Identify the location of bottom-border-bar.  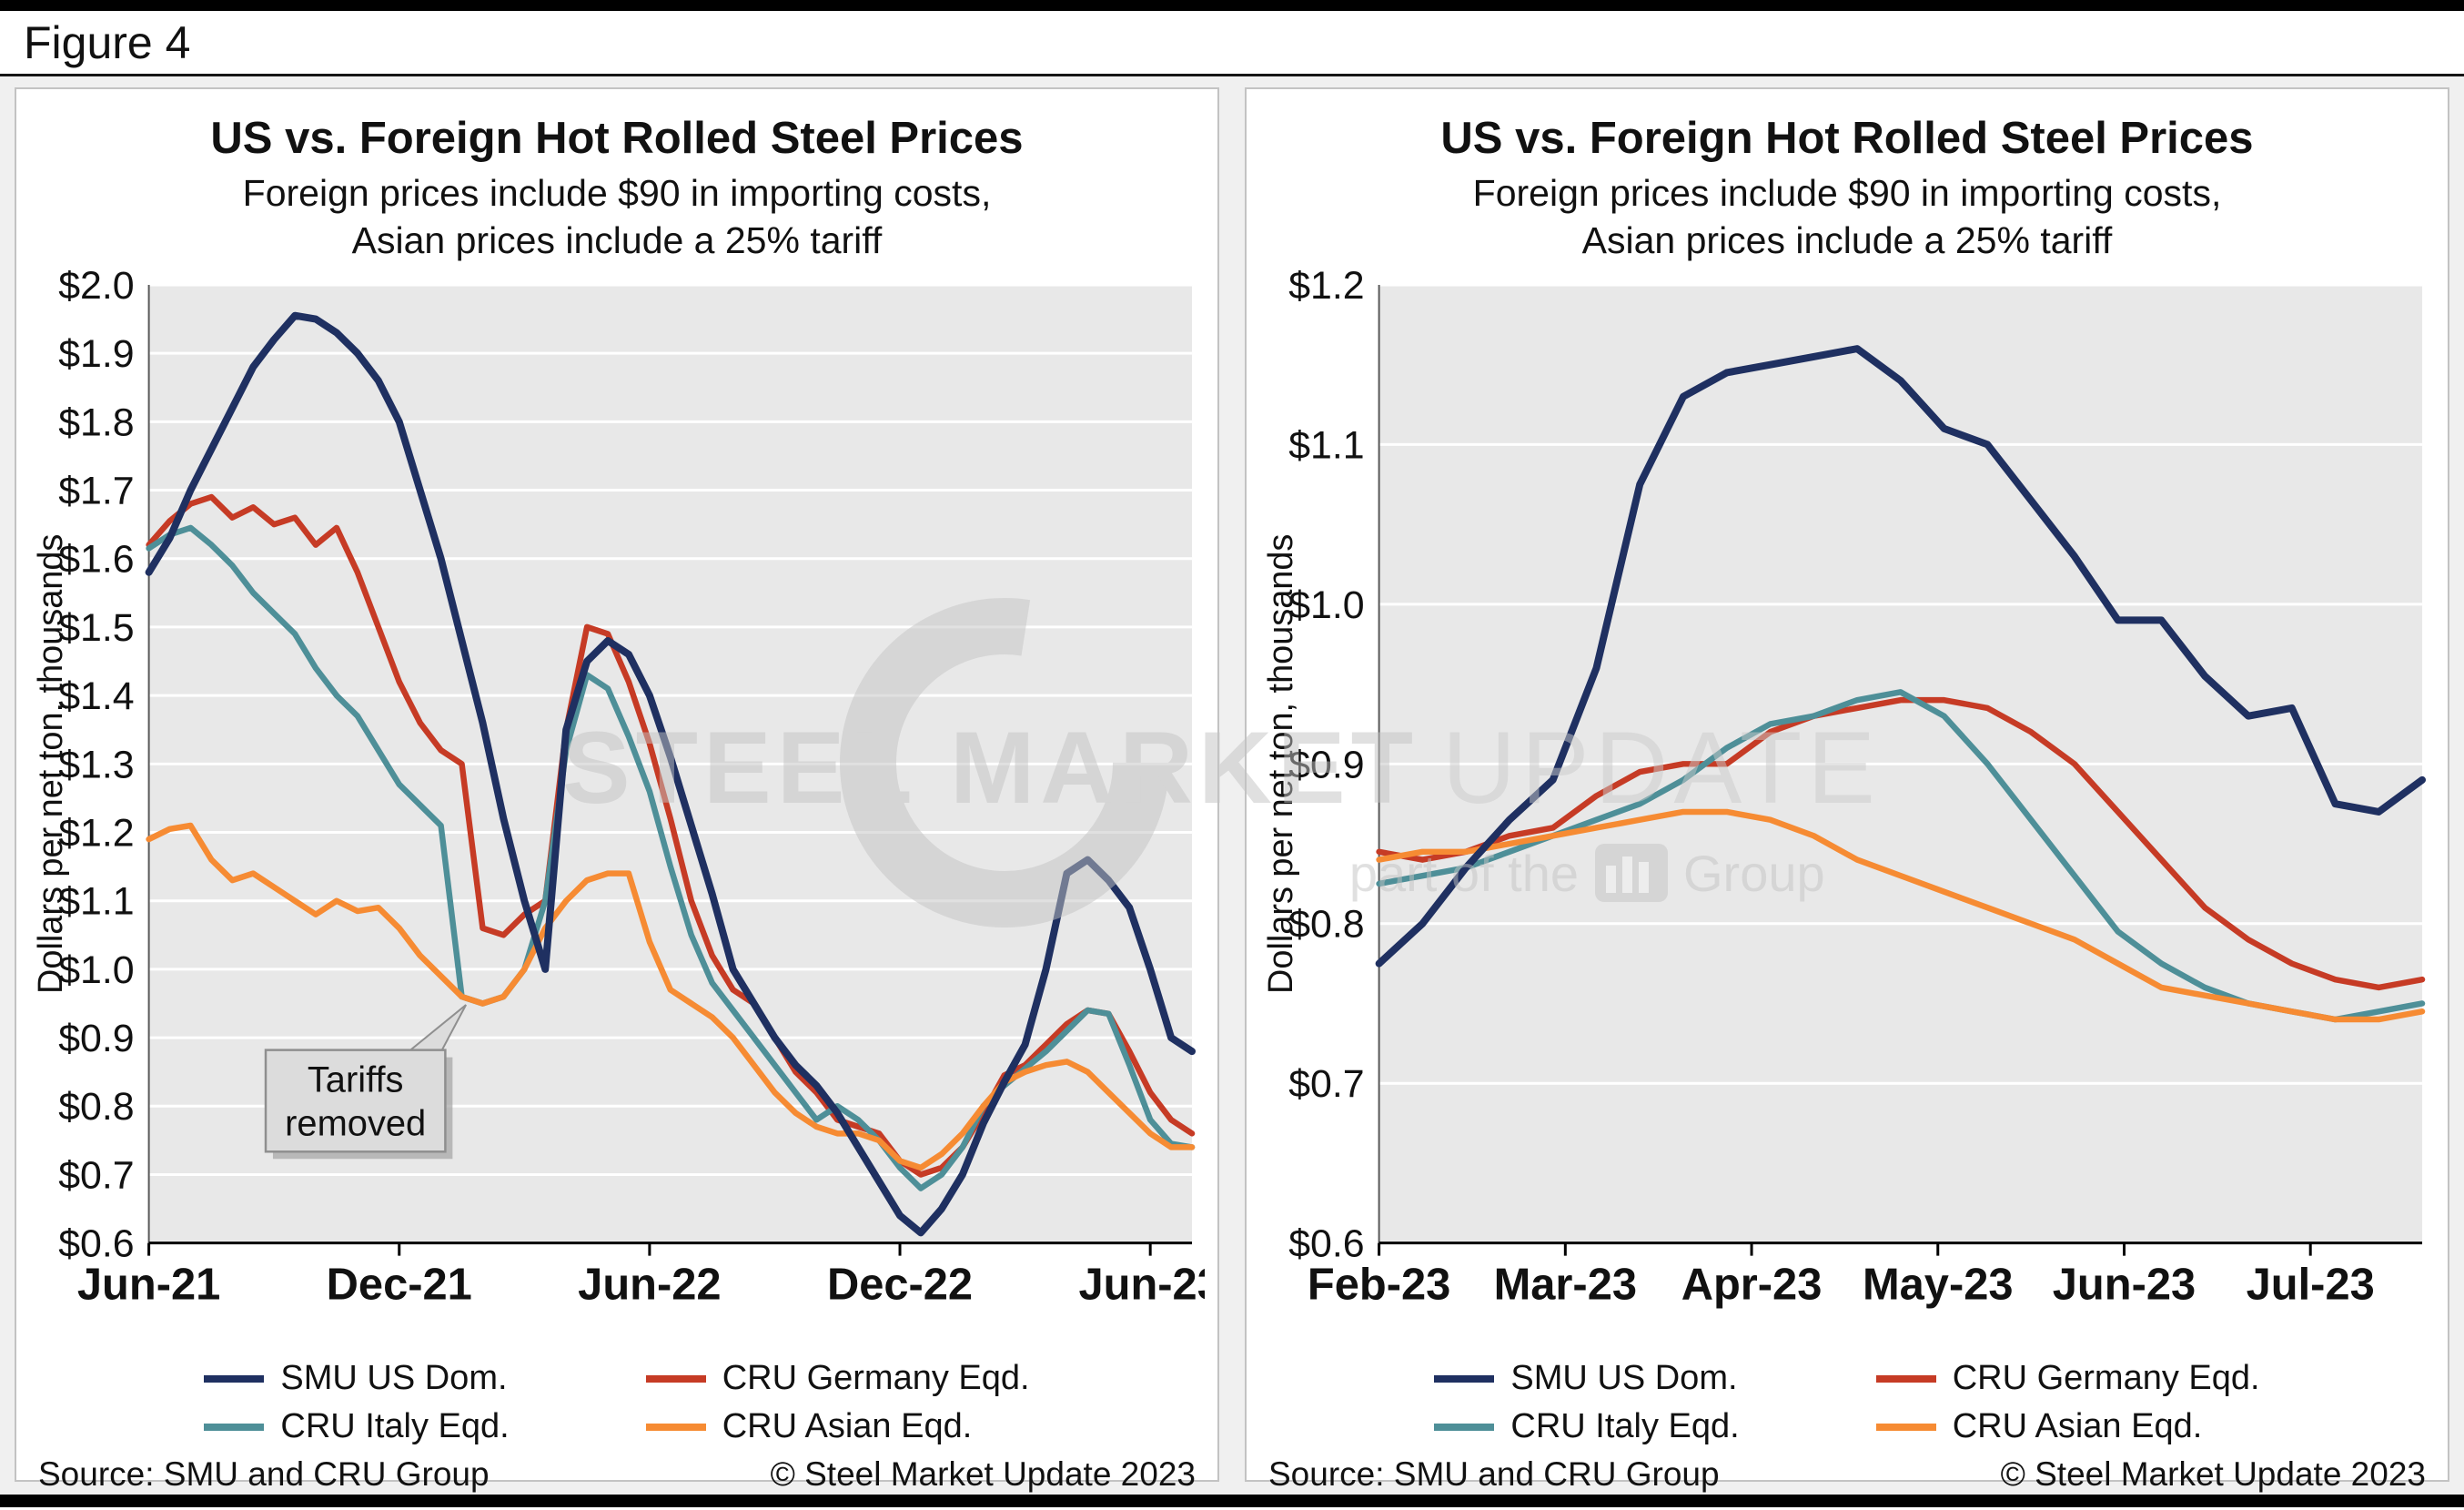
(1232, 1501).